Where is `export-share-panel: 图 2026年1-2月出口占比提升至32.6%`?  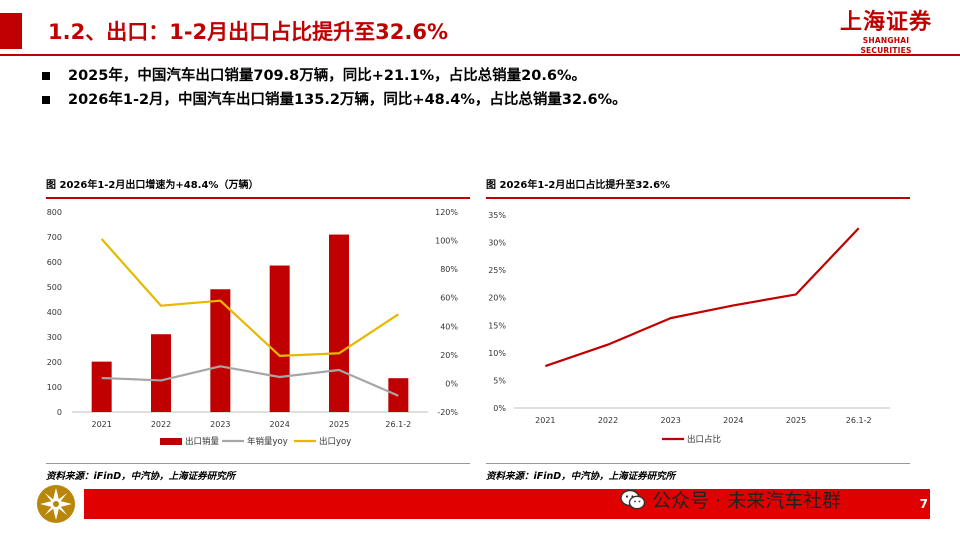 export-share-panel: 图 2026年1-2月出口占比提升至32.6% is located at coordinates (698, 188).